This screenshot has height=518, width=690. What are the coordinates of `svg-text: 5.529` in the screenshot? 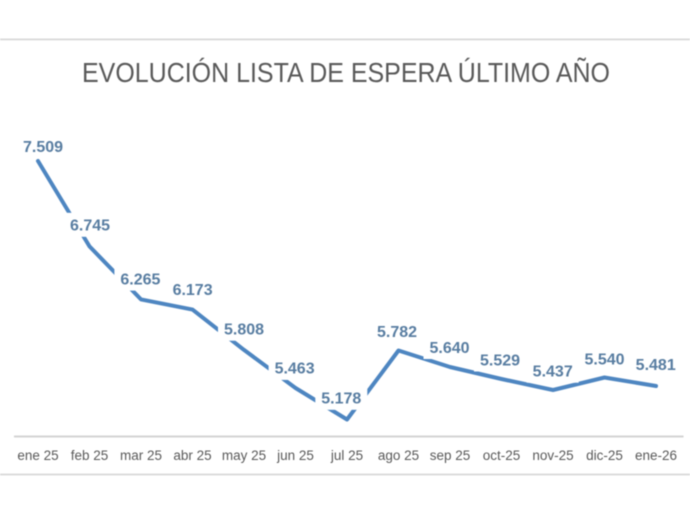 It's located at (500, 360).